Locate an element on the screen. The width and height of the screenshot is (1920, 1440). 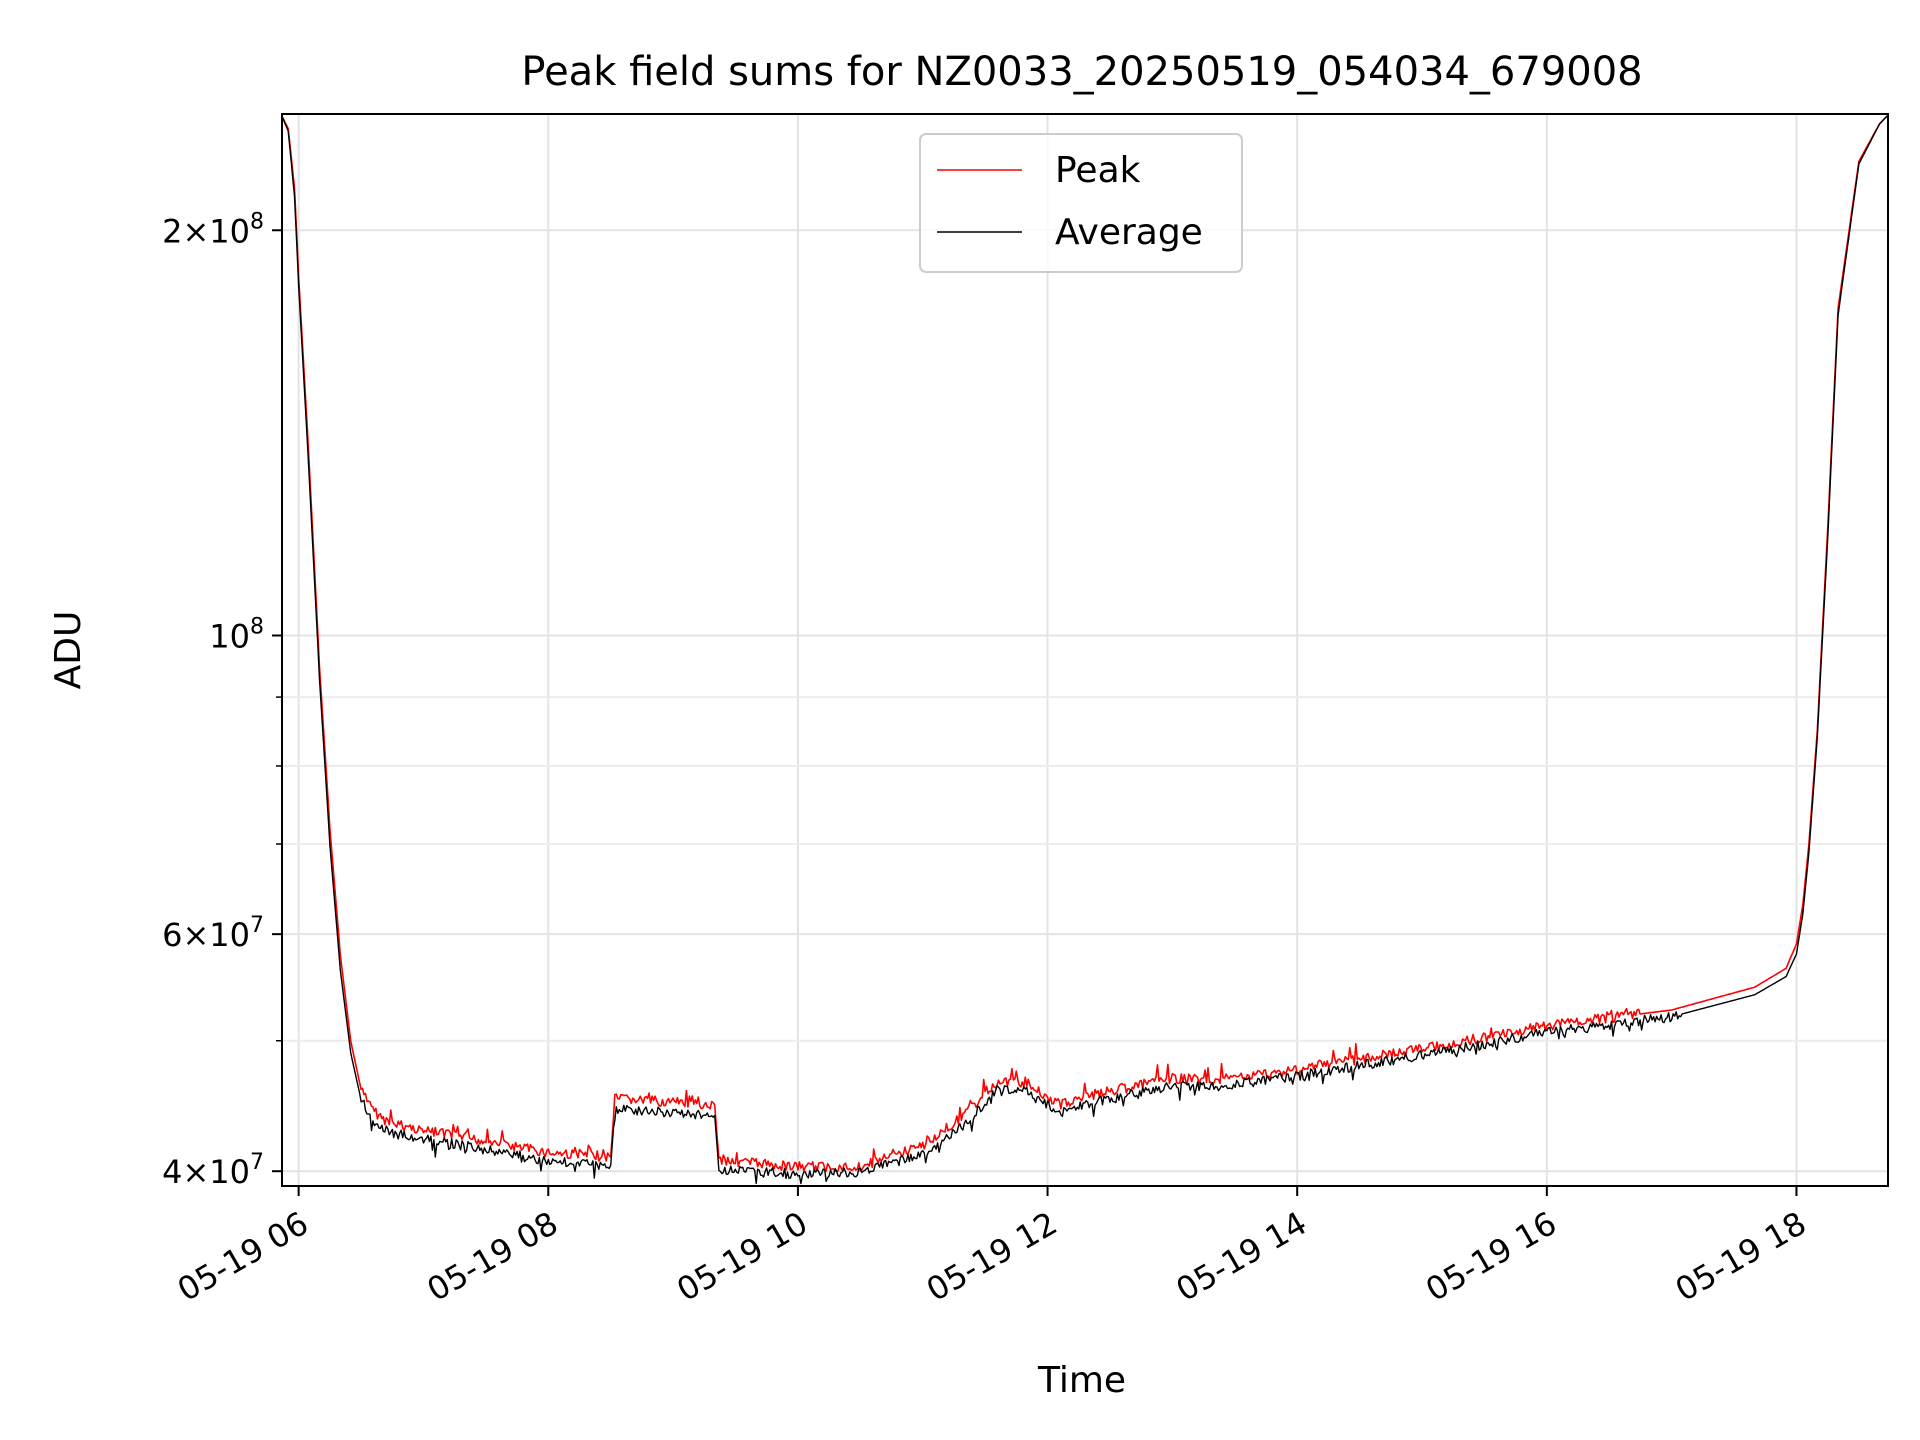
y-tick-label: 2×108 is located at coordinates (213, 229).